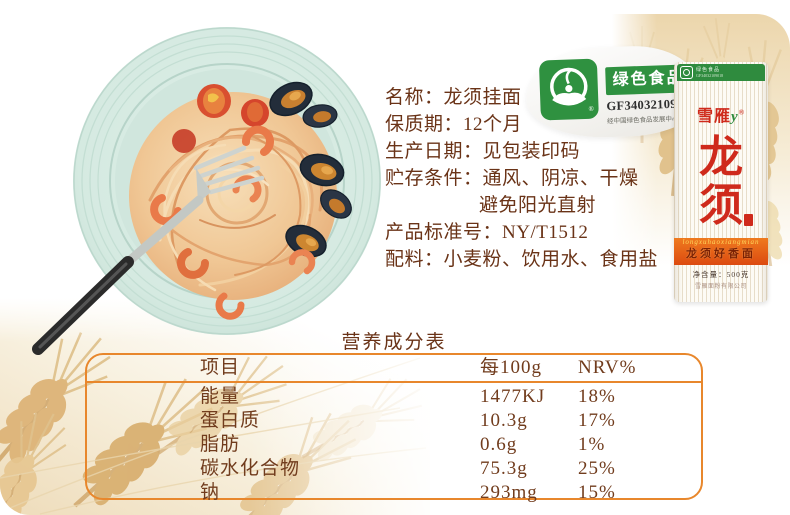  Describe the element at coordinates (607, 367) in the screenshot. I see `header-nrv: NRV%` at that location.